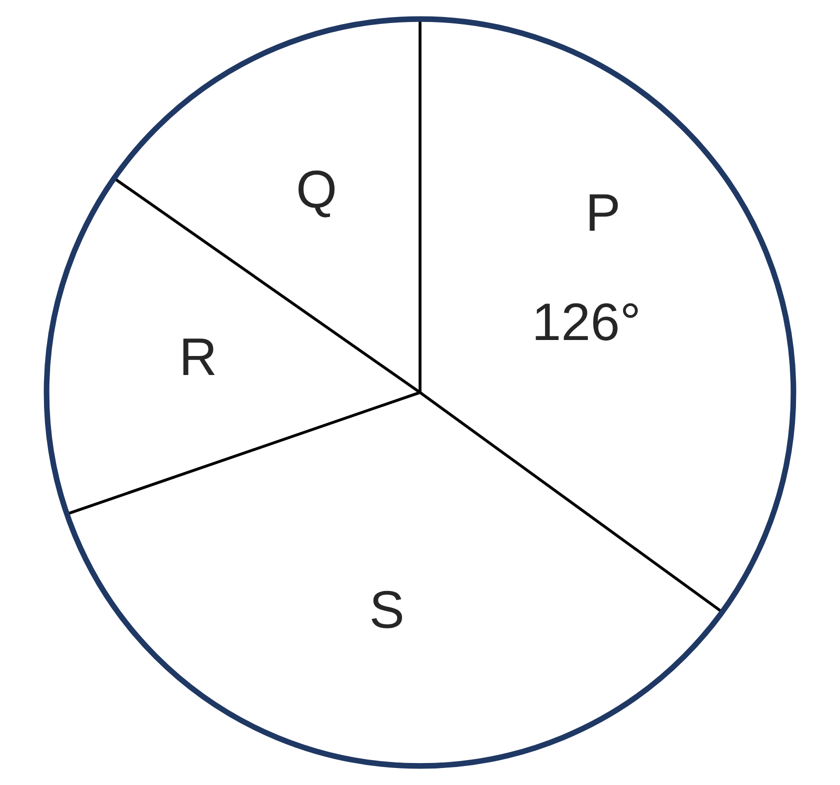 This screenshot has height=785, width=840. Describe the element at coordinates (316, 194) in the screenshot. I see `slice-label: Q` at that location.